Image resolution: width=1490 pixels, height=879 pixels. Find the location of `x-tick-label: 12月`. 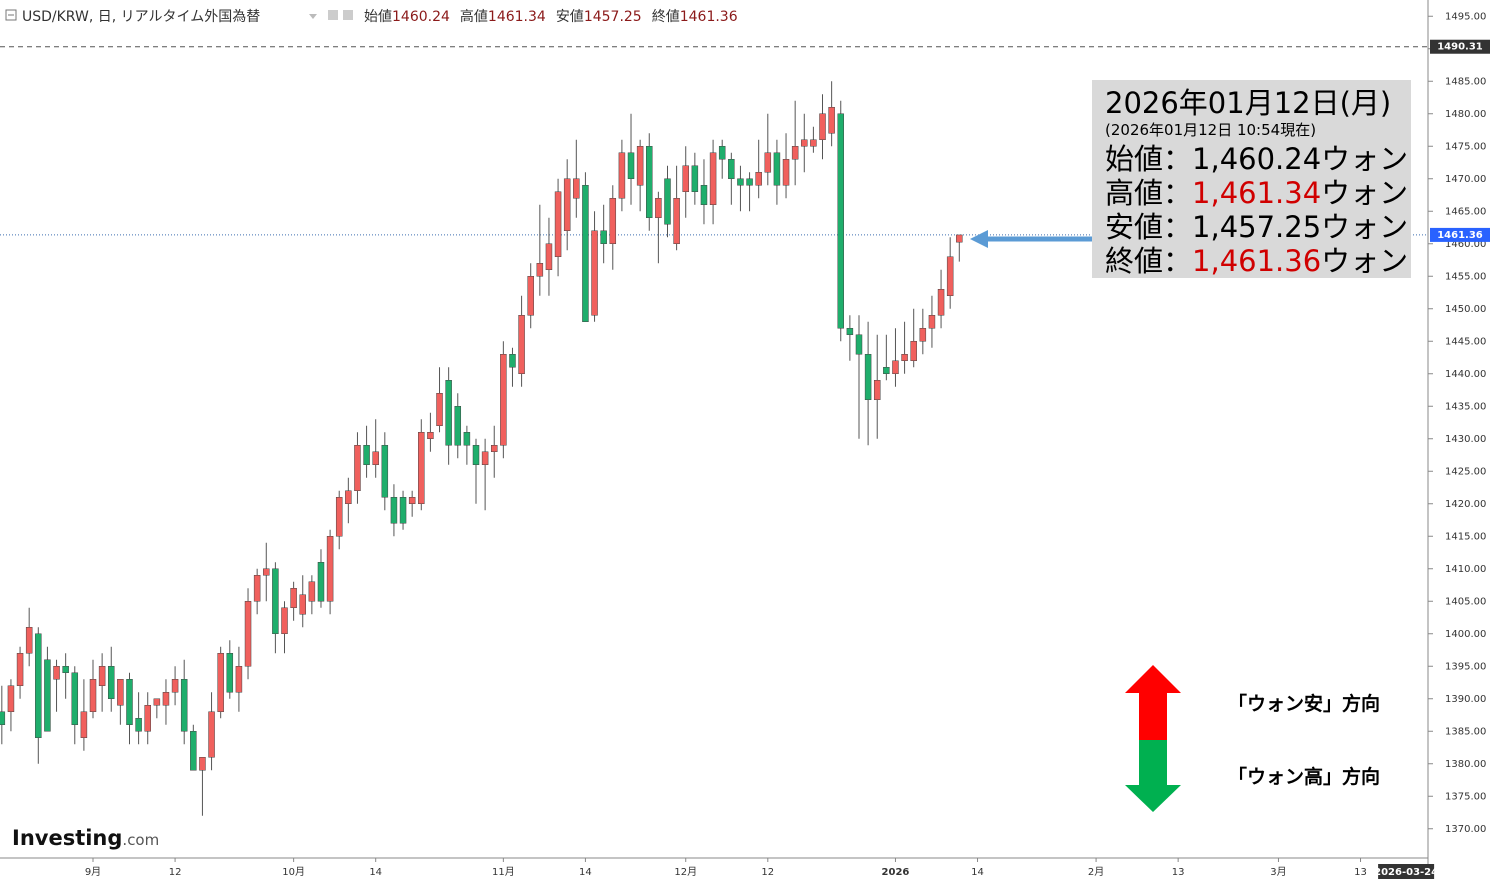

x-tick-label: 12月 is located at coordinates (685, 872).